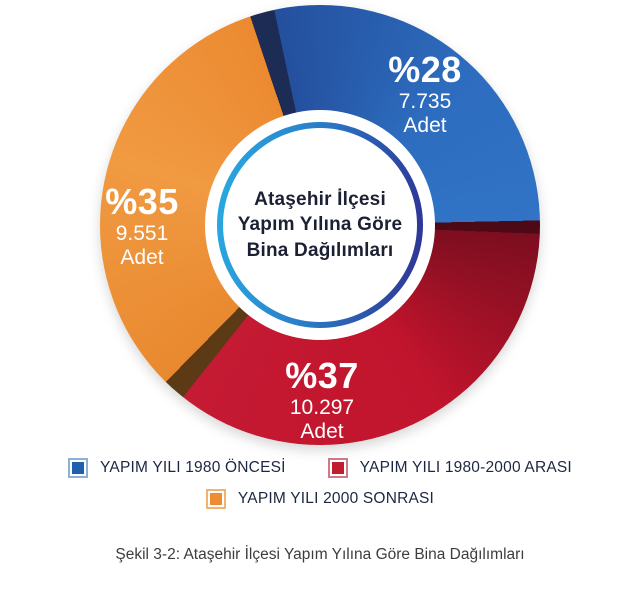 This screenshot has height=589, width=640. Describe the element at coordinates (193, 467) in the screenshot. I see `legend-label: YAPIM YILI 1980 ÖNCESİ` at that location.